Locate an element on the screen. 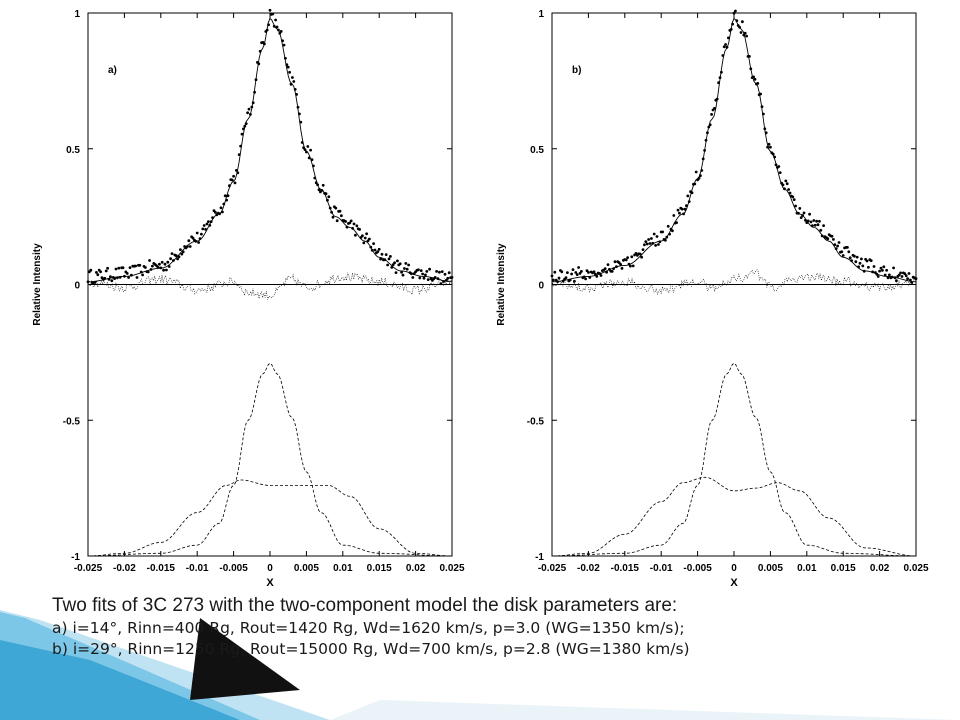  x-tick-label: 0 is located at coordinates (270, 568).